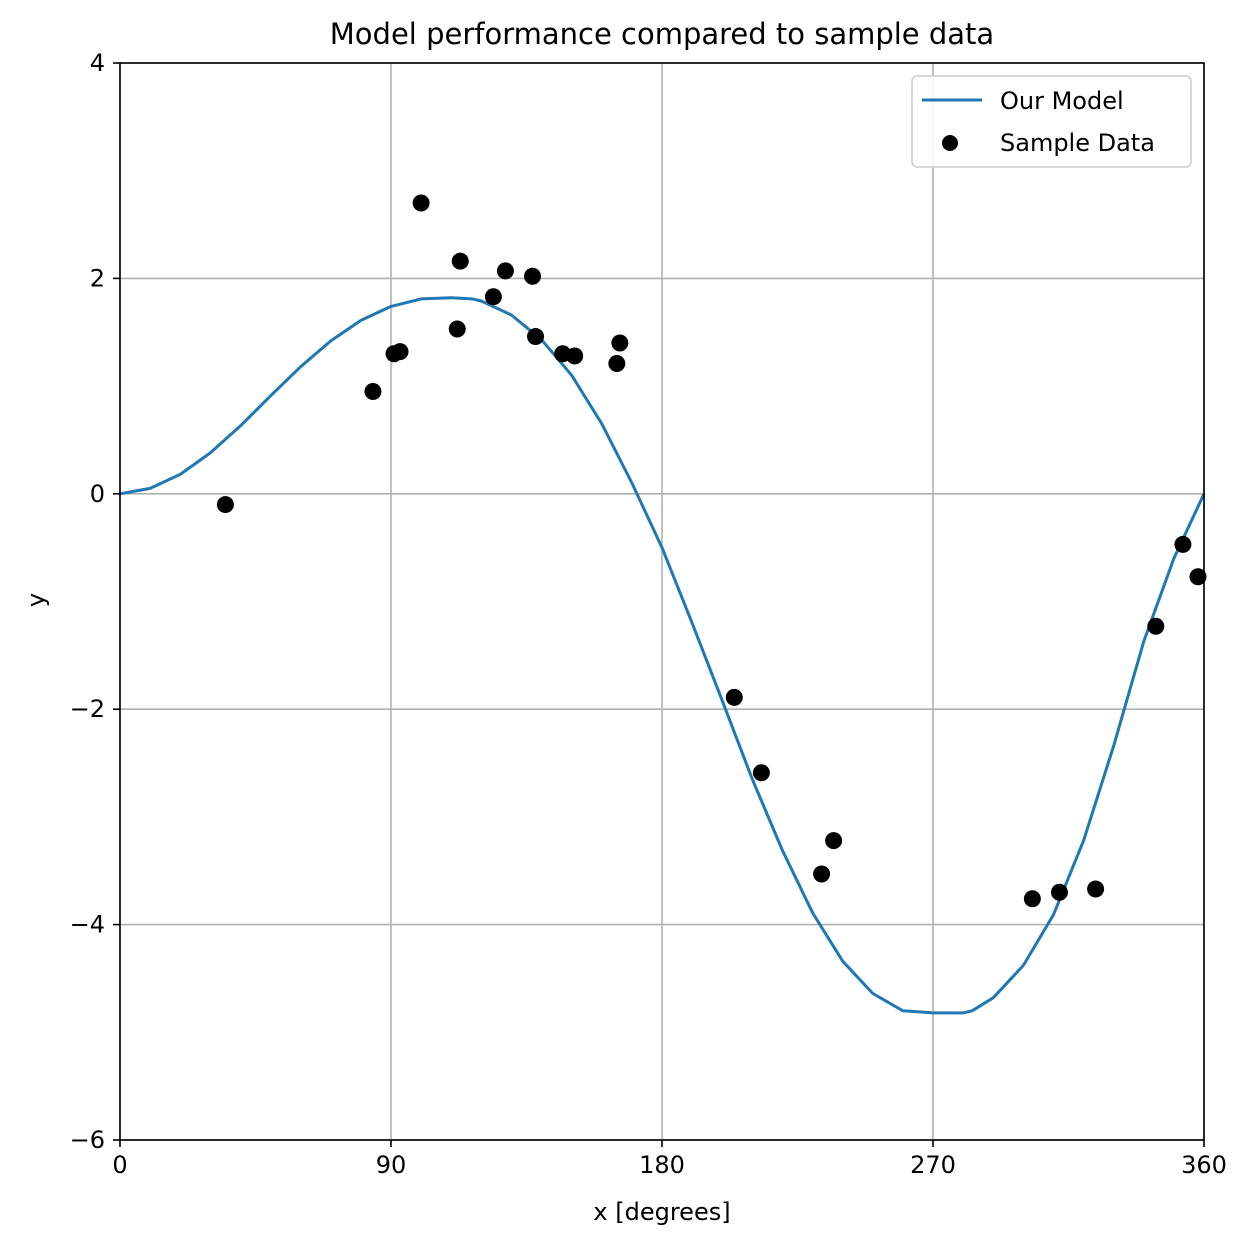 The width and height of the screenshot is (1250, 1247). What do you see at coordinates (87, 925) in the screenshot?
I see `y-tick-label: −4` at bounding box center [87, 925].